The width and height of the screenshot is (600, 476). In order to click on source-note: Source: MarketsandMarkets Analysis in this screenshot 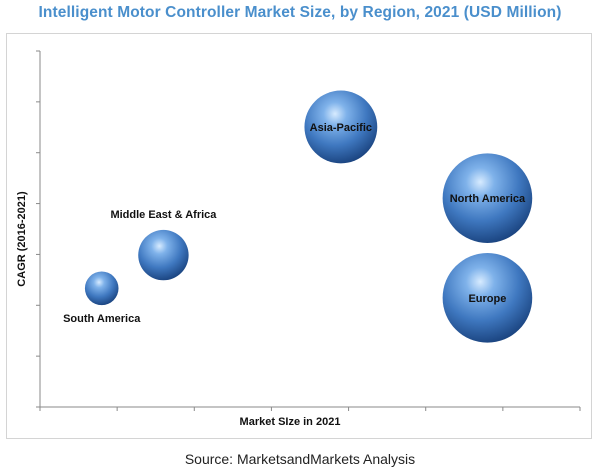, I will do `click(300, 459)`.